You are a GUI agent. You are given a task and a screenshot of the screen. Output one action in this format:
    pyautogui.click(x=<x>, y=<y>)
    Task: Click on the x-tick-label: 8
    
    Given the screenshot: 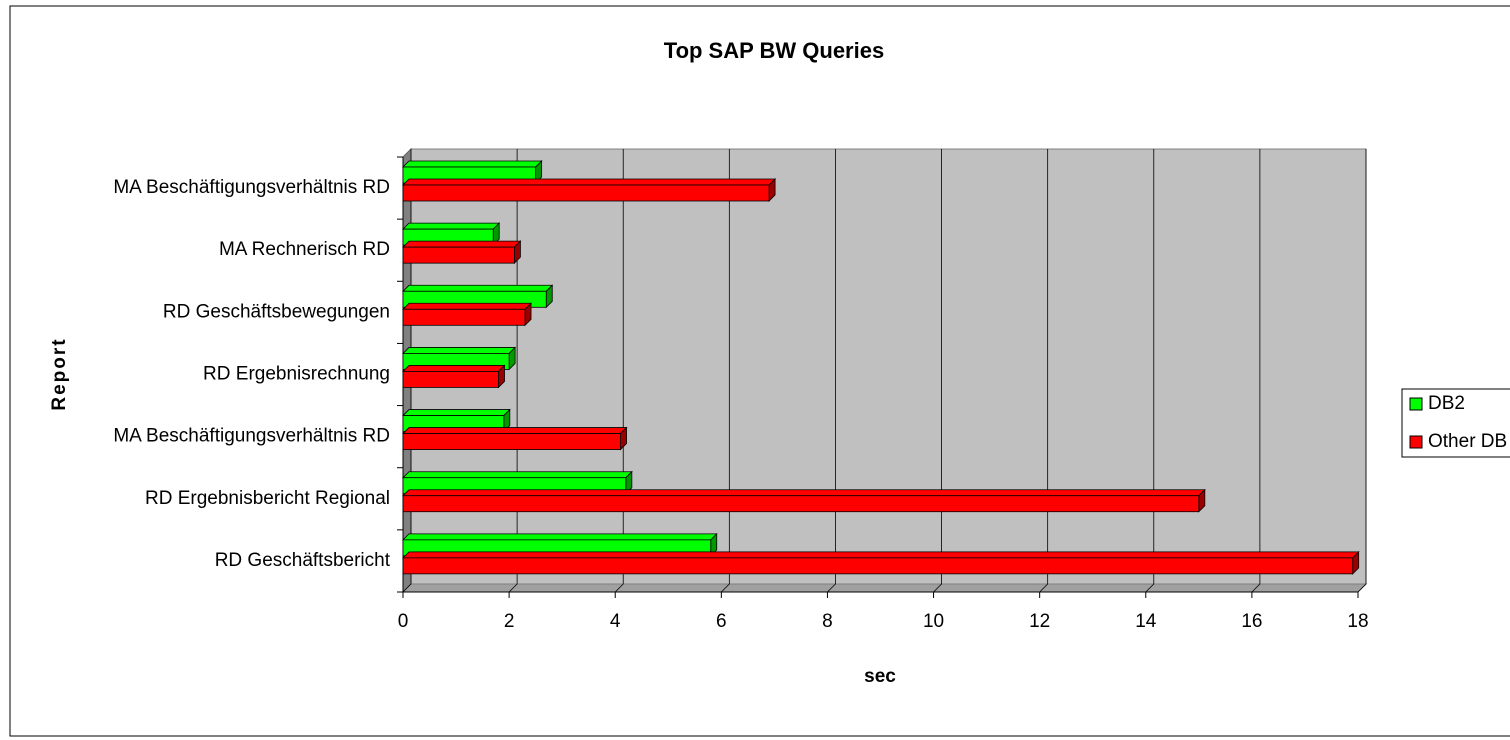 What is the action you would take?
    pyautogui.click(x=827, y=621)
    